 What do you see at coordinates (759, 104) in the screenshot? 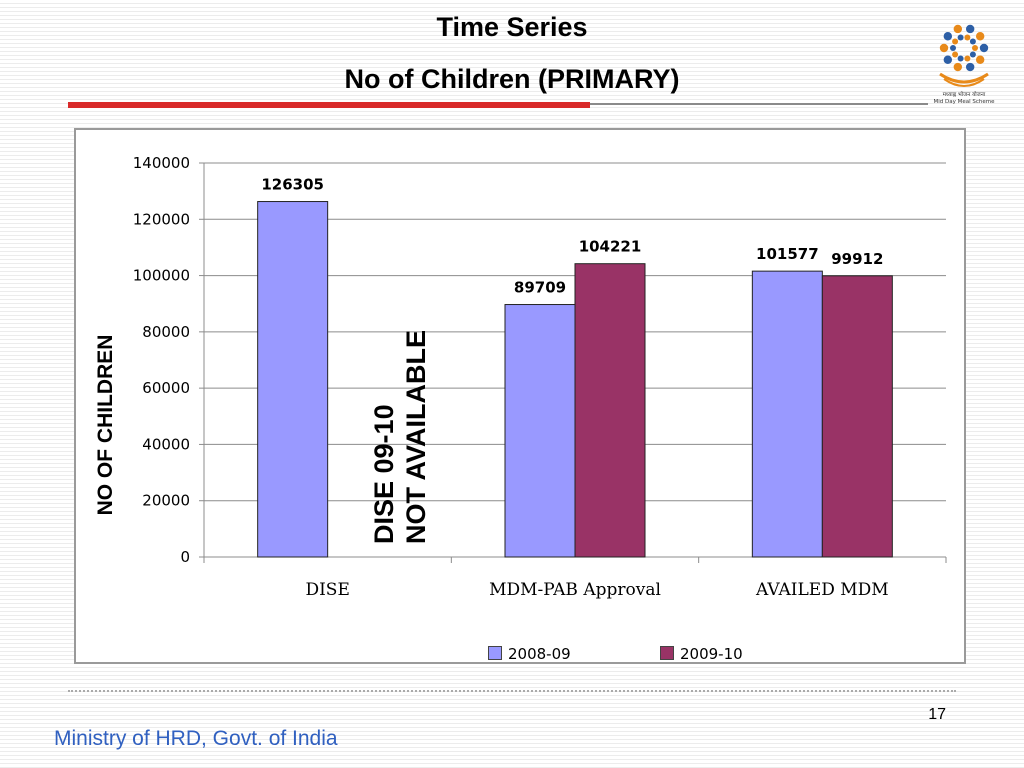
I see `title-underline-gray` at bounding box center [759, 104].